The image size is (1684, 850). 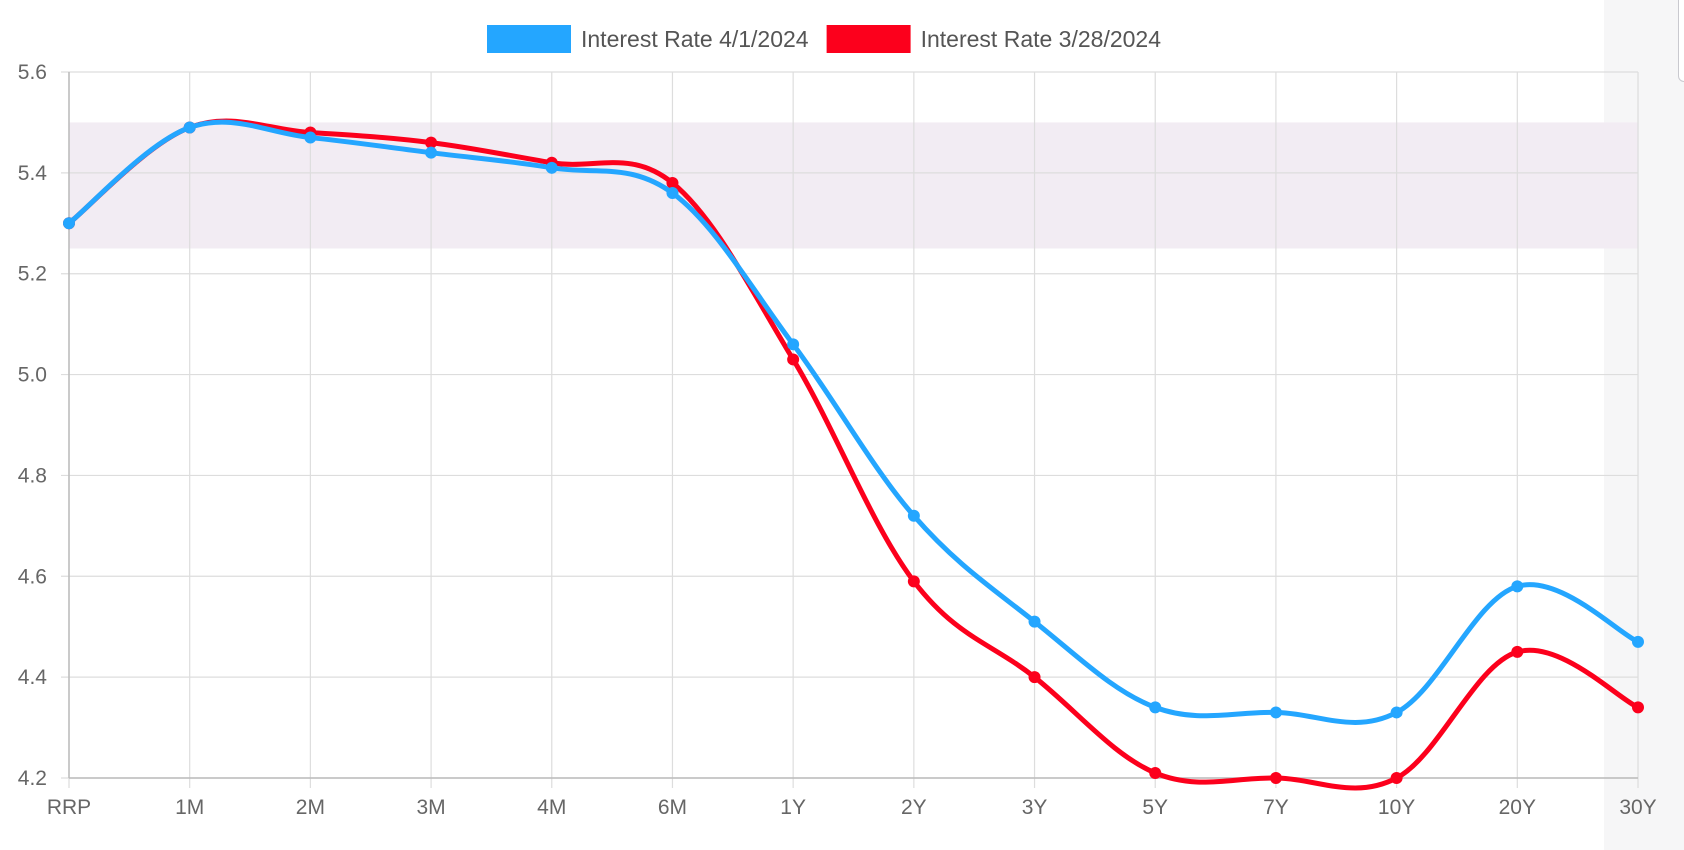 What do you see at coordinates (1637, 807) in the screenshot?
I see `x-tick-label: 30Y` at bounding box center [1637, 807].